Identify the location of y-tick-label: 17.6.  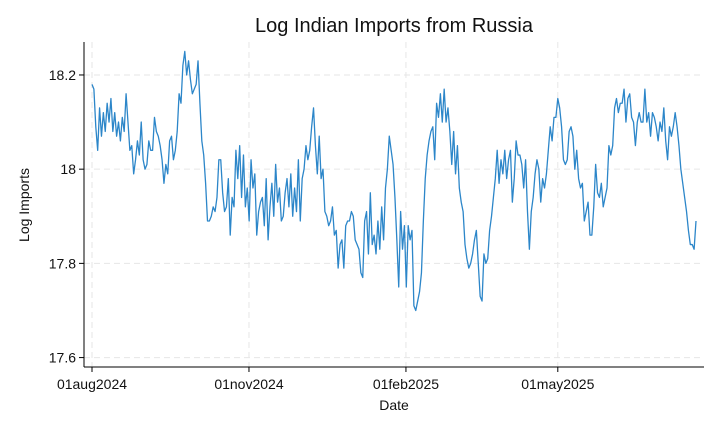
(62, 358).